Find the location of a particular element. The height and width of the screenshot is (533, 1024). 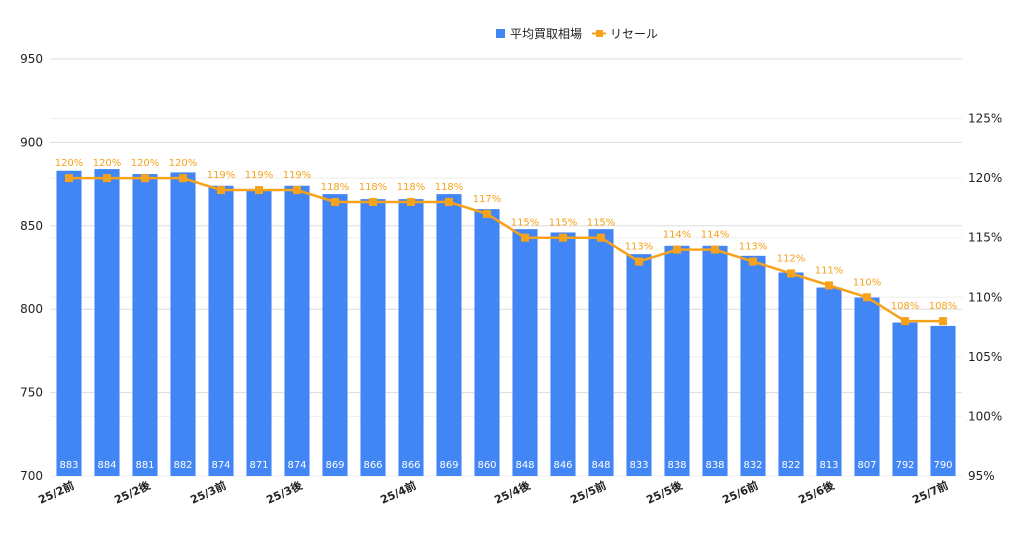

x-tick-label: 25/7前 is located at coordinates (930, 492).